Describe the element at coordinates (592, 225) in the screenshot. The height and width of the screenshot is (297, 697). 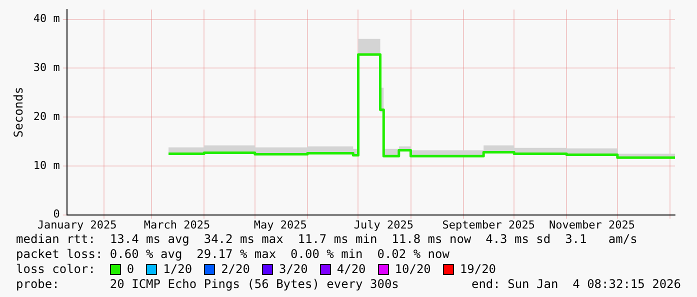
I see `x-tick-label: November 2025` at that location.